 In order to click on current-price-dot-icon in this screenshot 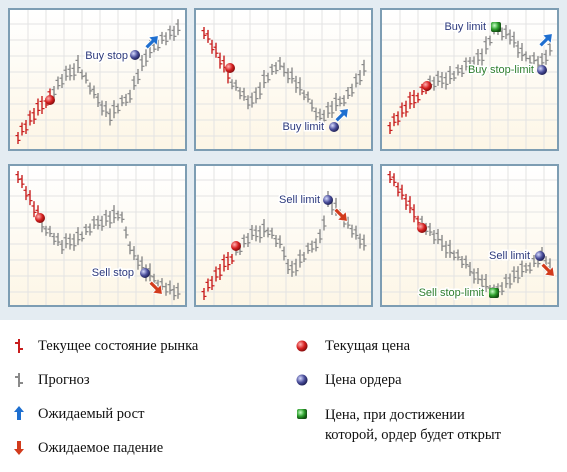, I will do `click(302, 346)`.